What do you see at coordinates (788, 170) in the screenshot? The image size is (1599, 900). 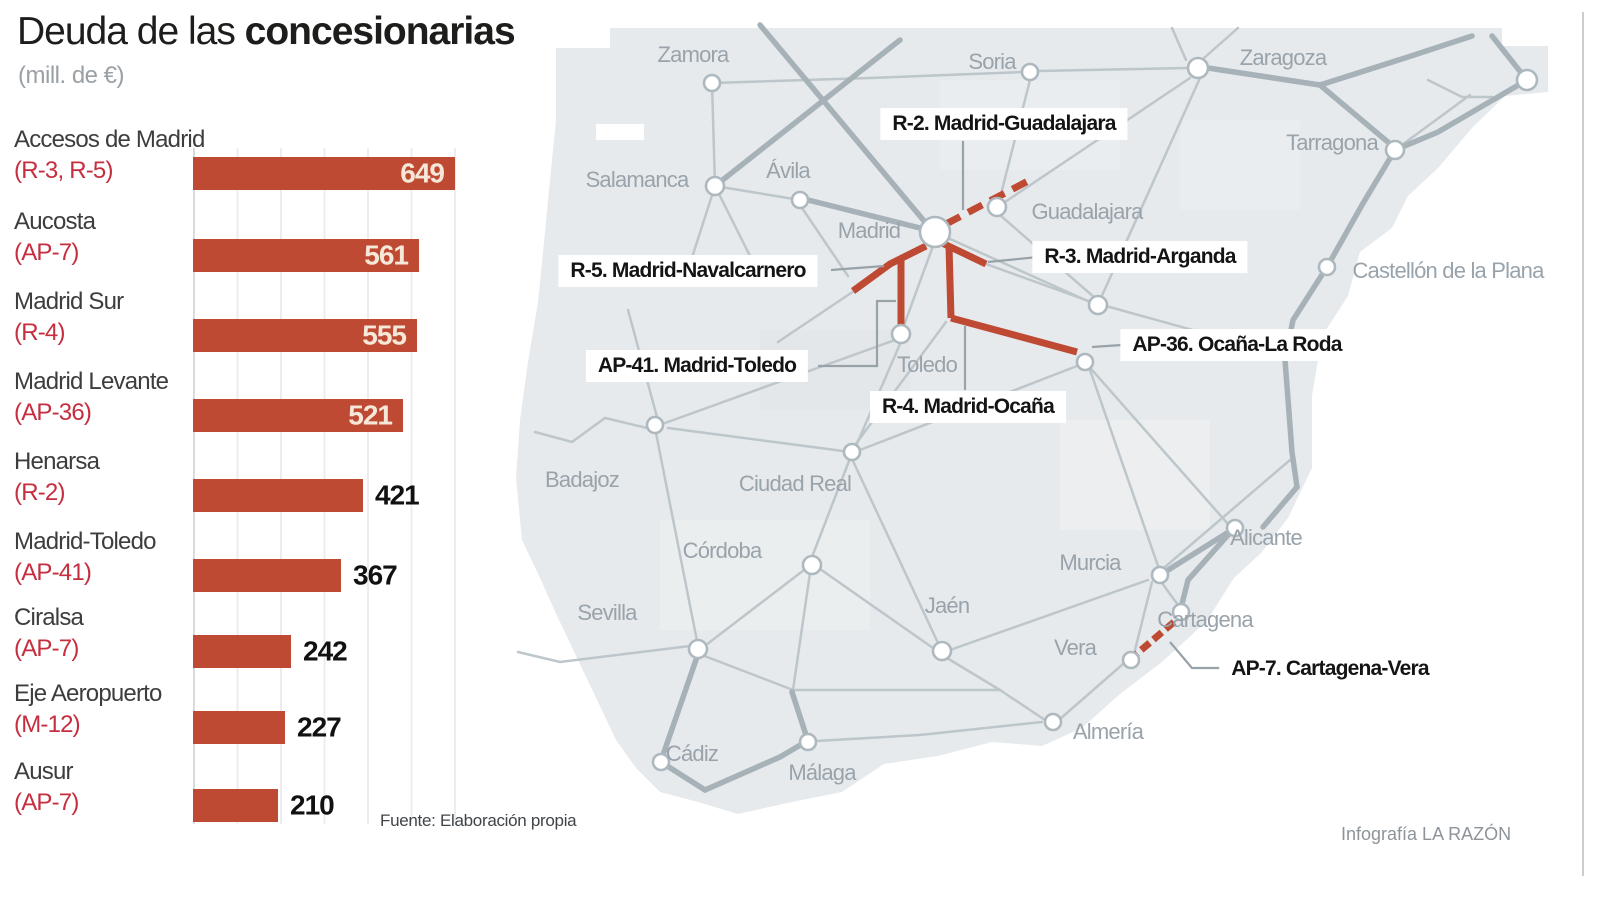 I see `map-city-label: Ávila` at bounding box center [788, 170].